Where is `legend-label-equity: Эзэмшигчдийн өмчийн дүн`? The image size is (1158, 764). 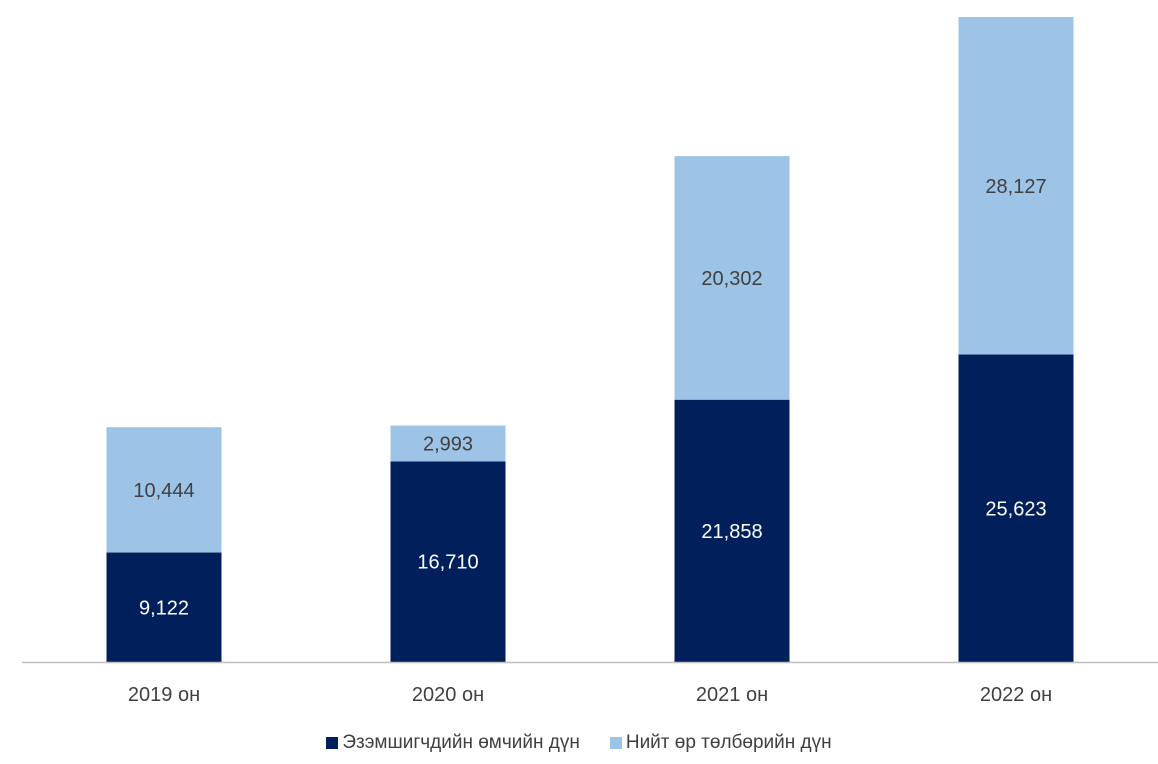 legend-label-equity: Эзэмшигчдийн өмчийн дүн is located at coordinates (461, 742).